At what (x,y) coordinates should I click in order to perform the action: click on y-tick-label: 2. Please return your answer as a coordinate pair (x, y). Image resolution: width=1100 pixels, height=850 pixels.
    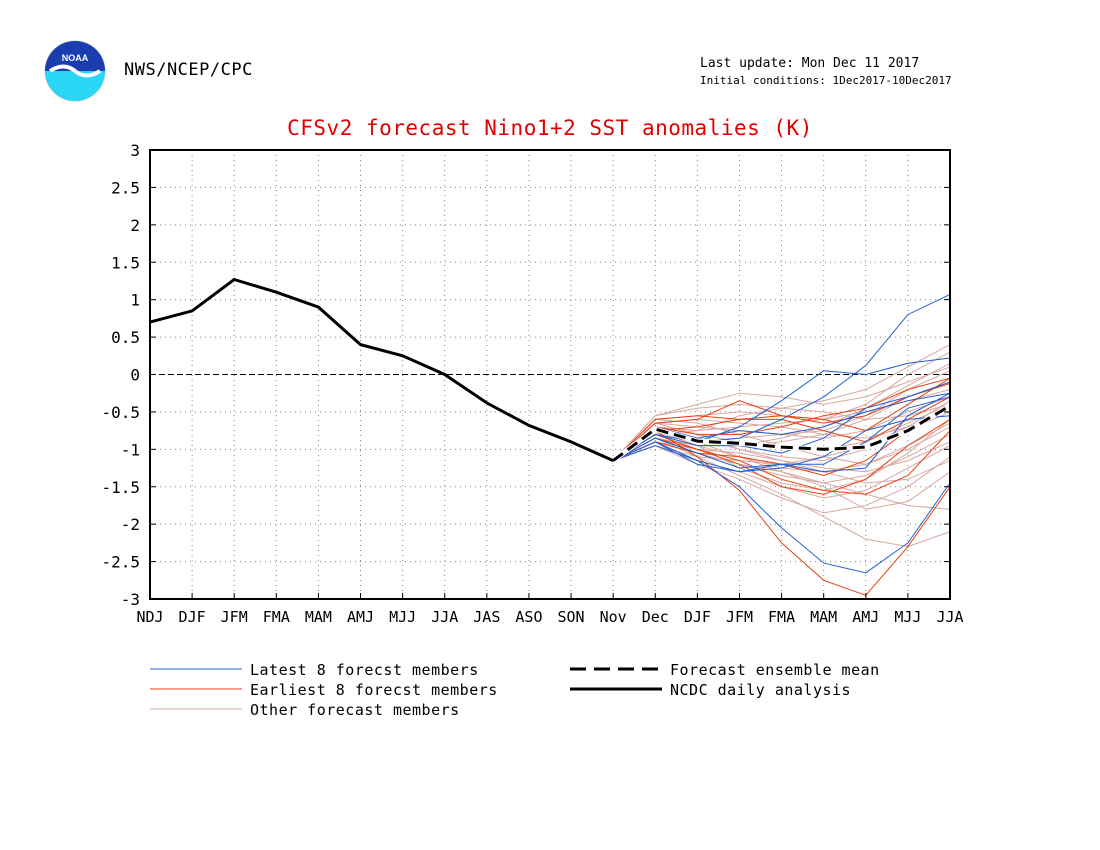
    Looking at the image, I should click on (135, 225).